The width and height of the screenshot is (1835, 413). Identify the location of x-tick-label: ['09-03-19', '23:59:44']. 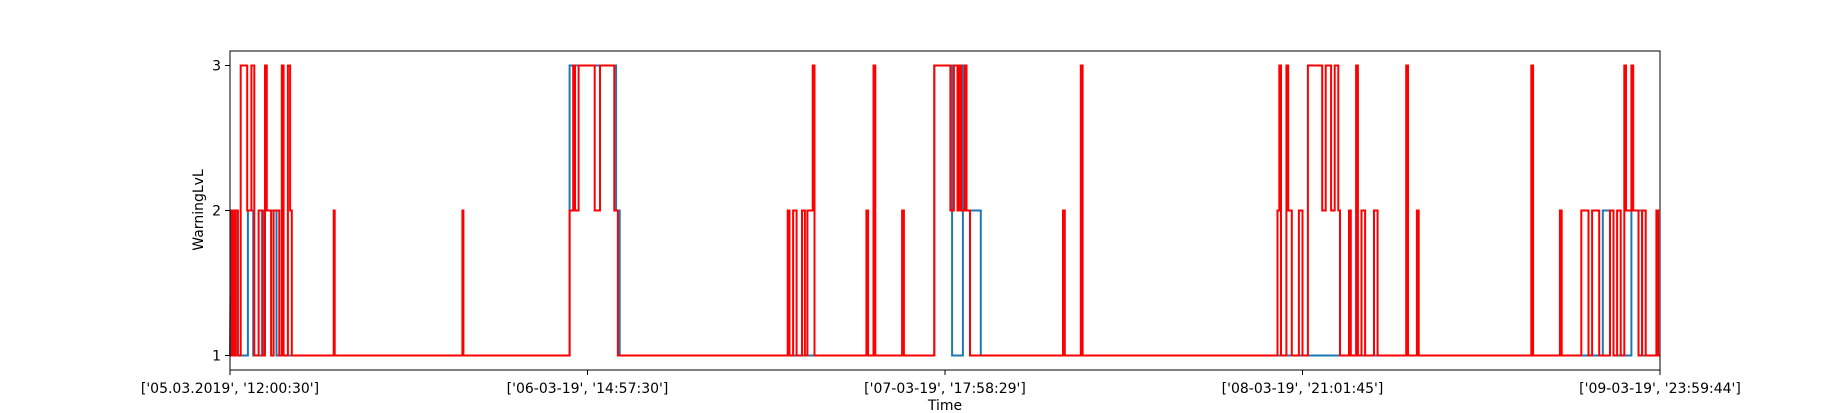
(1660, 389).